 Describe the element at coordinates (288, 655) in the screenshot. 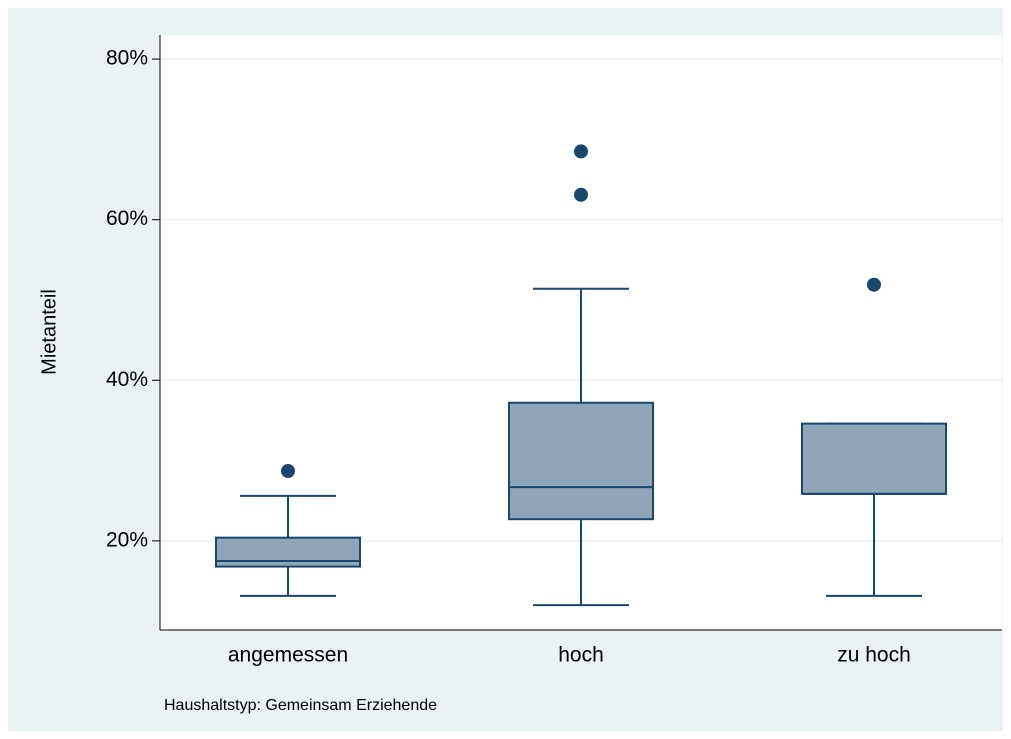

I see `x-tick-label: angemessen` at that location.